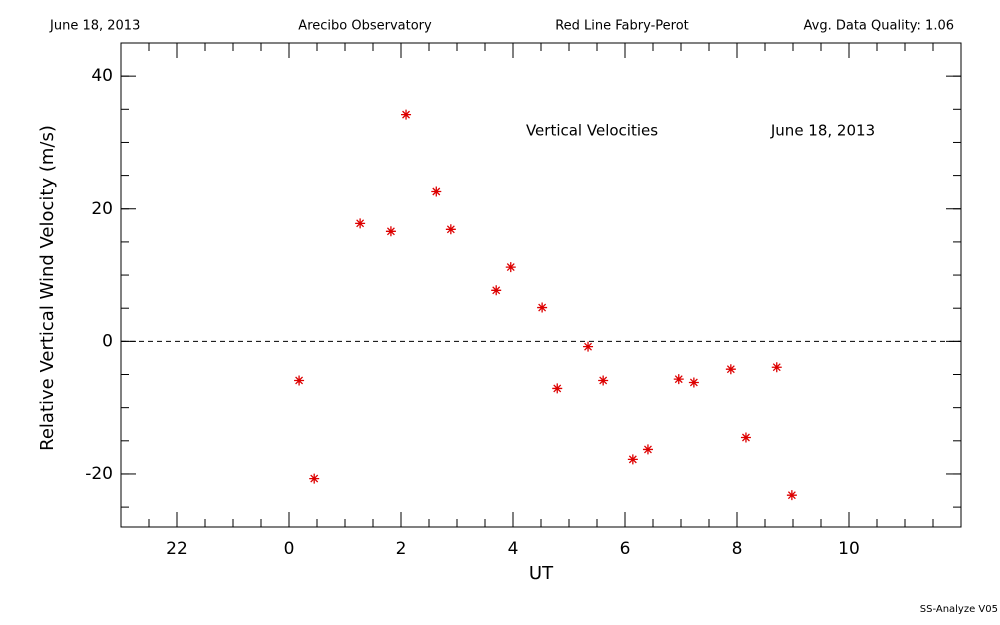  Describe the element at coordinates (622, 26) in the screenshot. I see `header-instrument: Red Line Fabry-Perot` at that location.